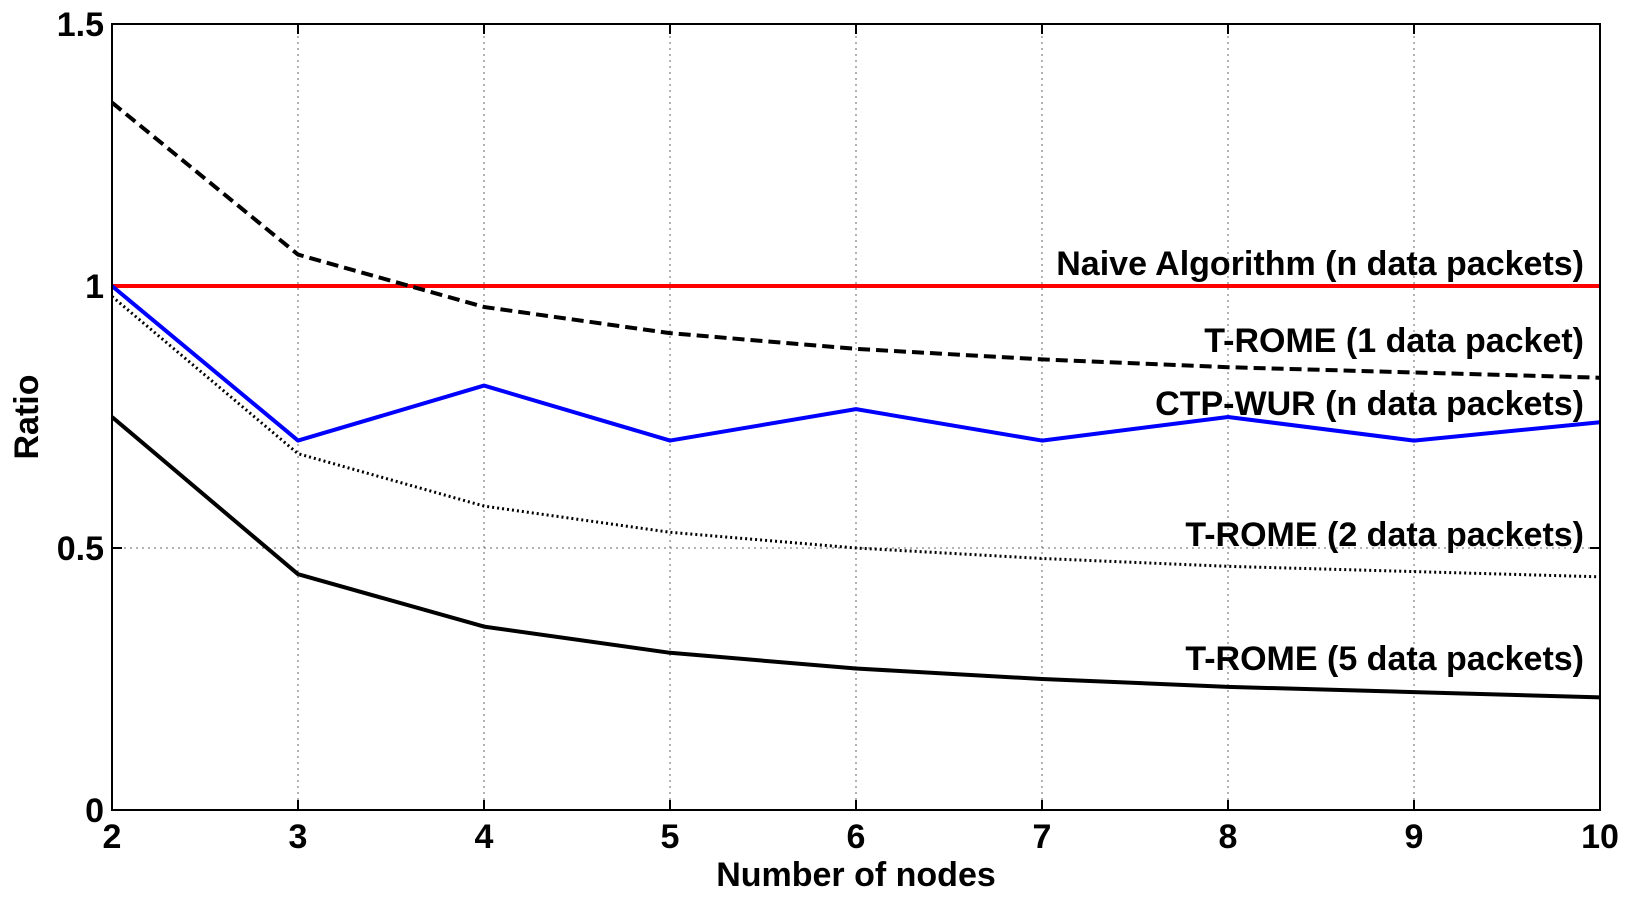  I want to click on series-label-ctpwur: CTP-WUR (n data packets), so click(1369, 404).